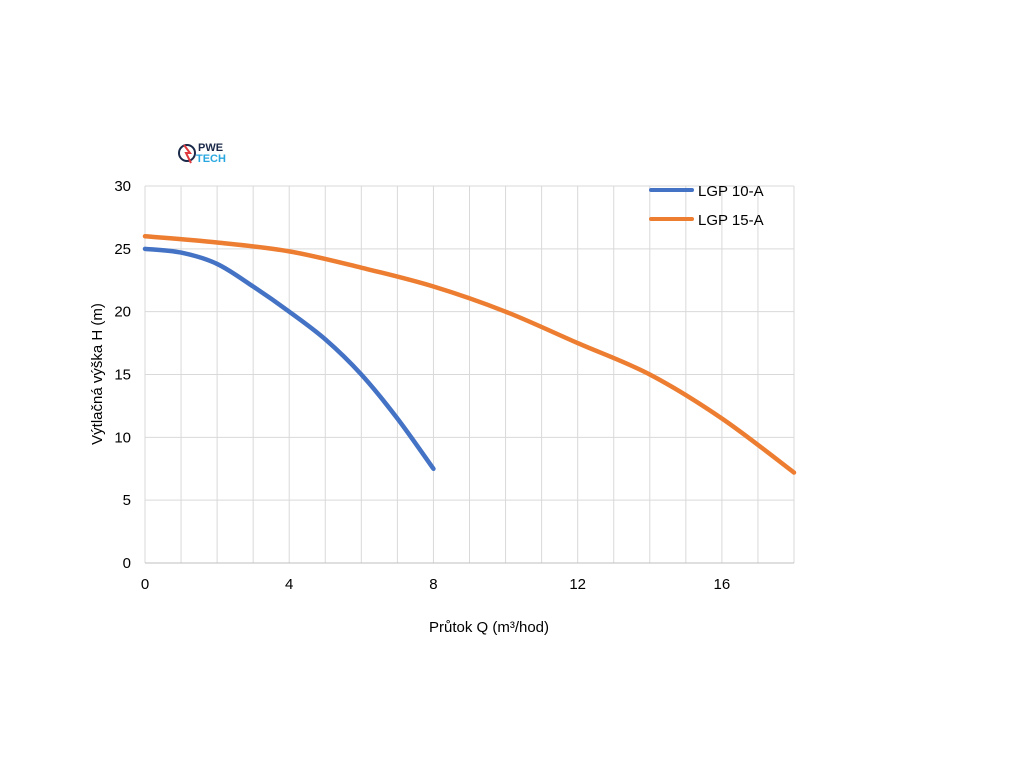 This screenshot has width=1024, height=768. What do you see at coordinates (122, 312) in the screenshot?
I see `y-tick-label: 20` at bounding box center [122, 312].